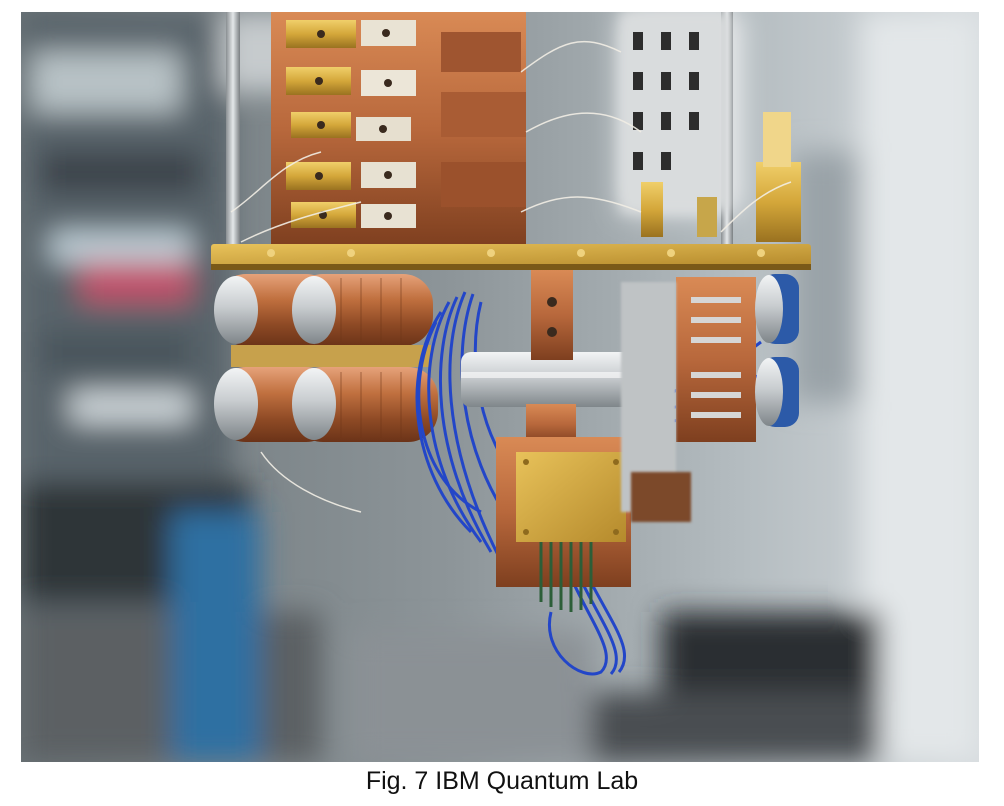  Describe the element at coordinates (710, 398) in the screenshot. I see `right-connector-bracket` at that location.